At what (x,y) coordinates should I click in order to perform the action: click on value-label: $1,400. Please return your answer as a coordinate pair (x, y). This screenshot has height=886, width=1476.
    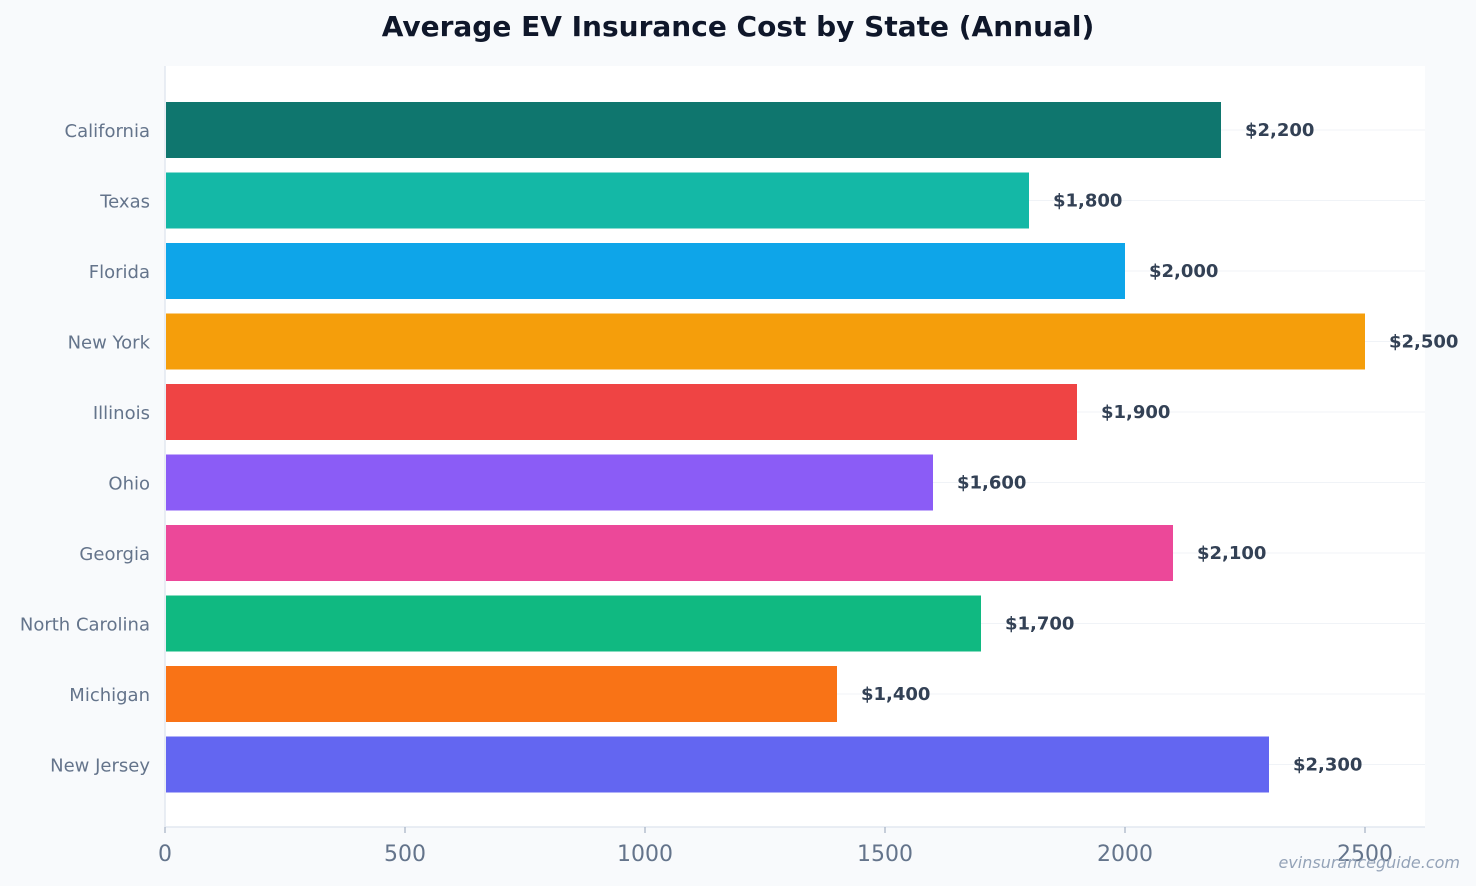
    Looking at the image, I should click on (895, 694).